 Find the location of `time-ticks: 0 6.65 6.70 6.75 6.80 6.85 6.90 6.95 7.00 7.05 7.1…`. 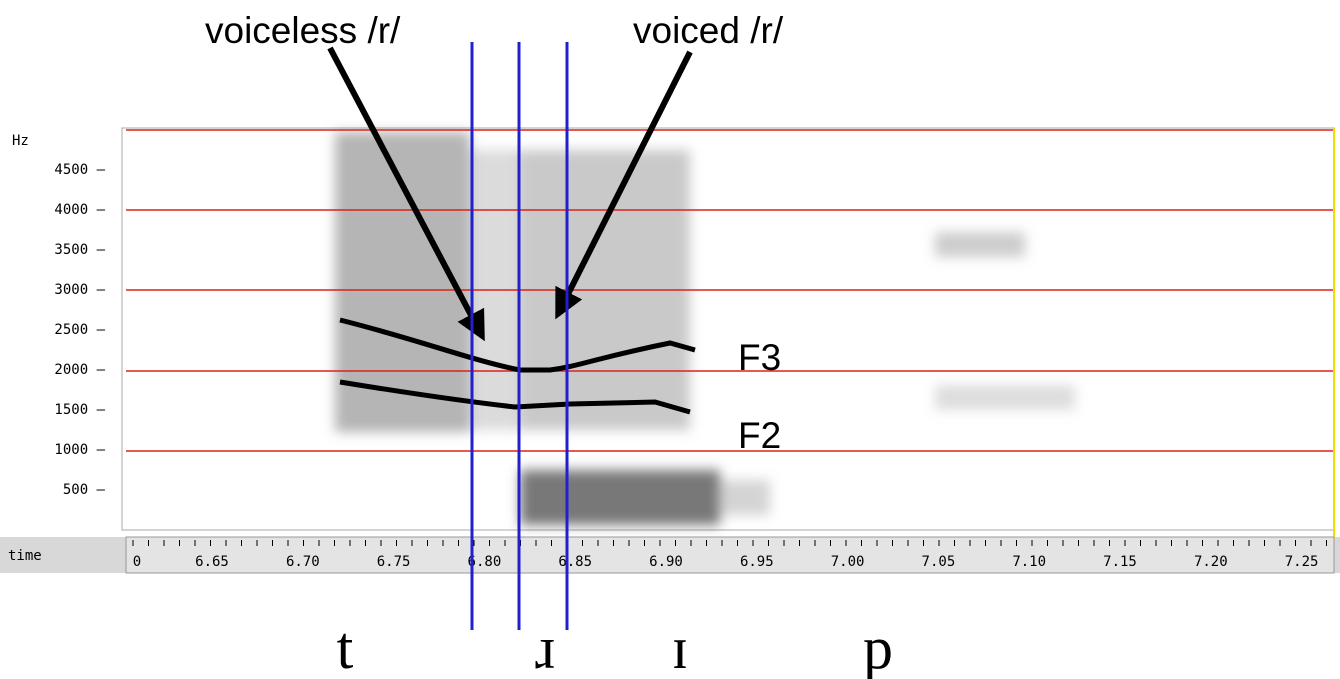

time-ticks: 0 6.65 6.70 6.75 6.80 6.85 6.90 6.95 7.00 7.05 7.1… is located at coordinates (729, 555).